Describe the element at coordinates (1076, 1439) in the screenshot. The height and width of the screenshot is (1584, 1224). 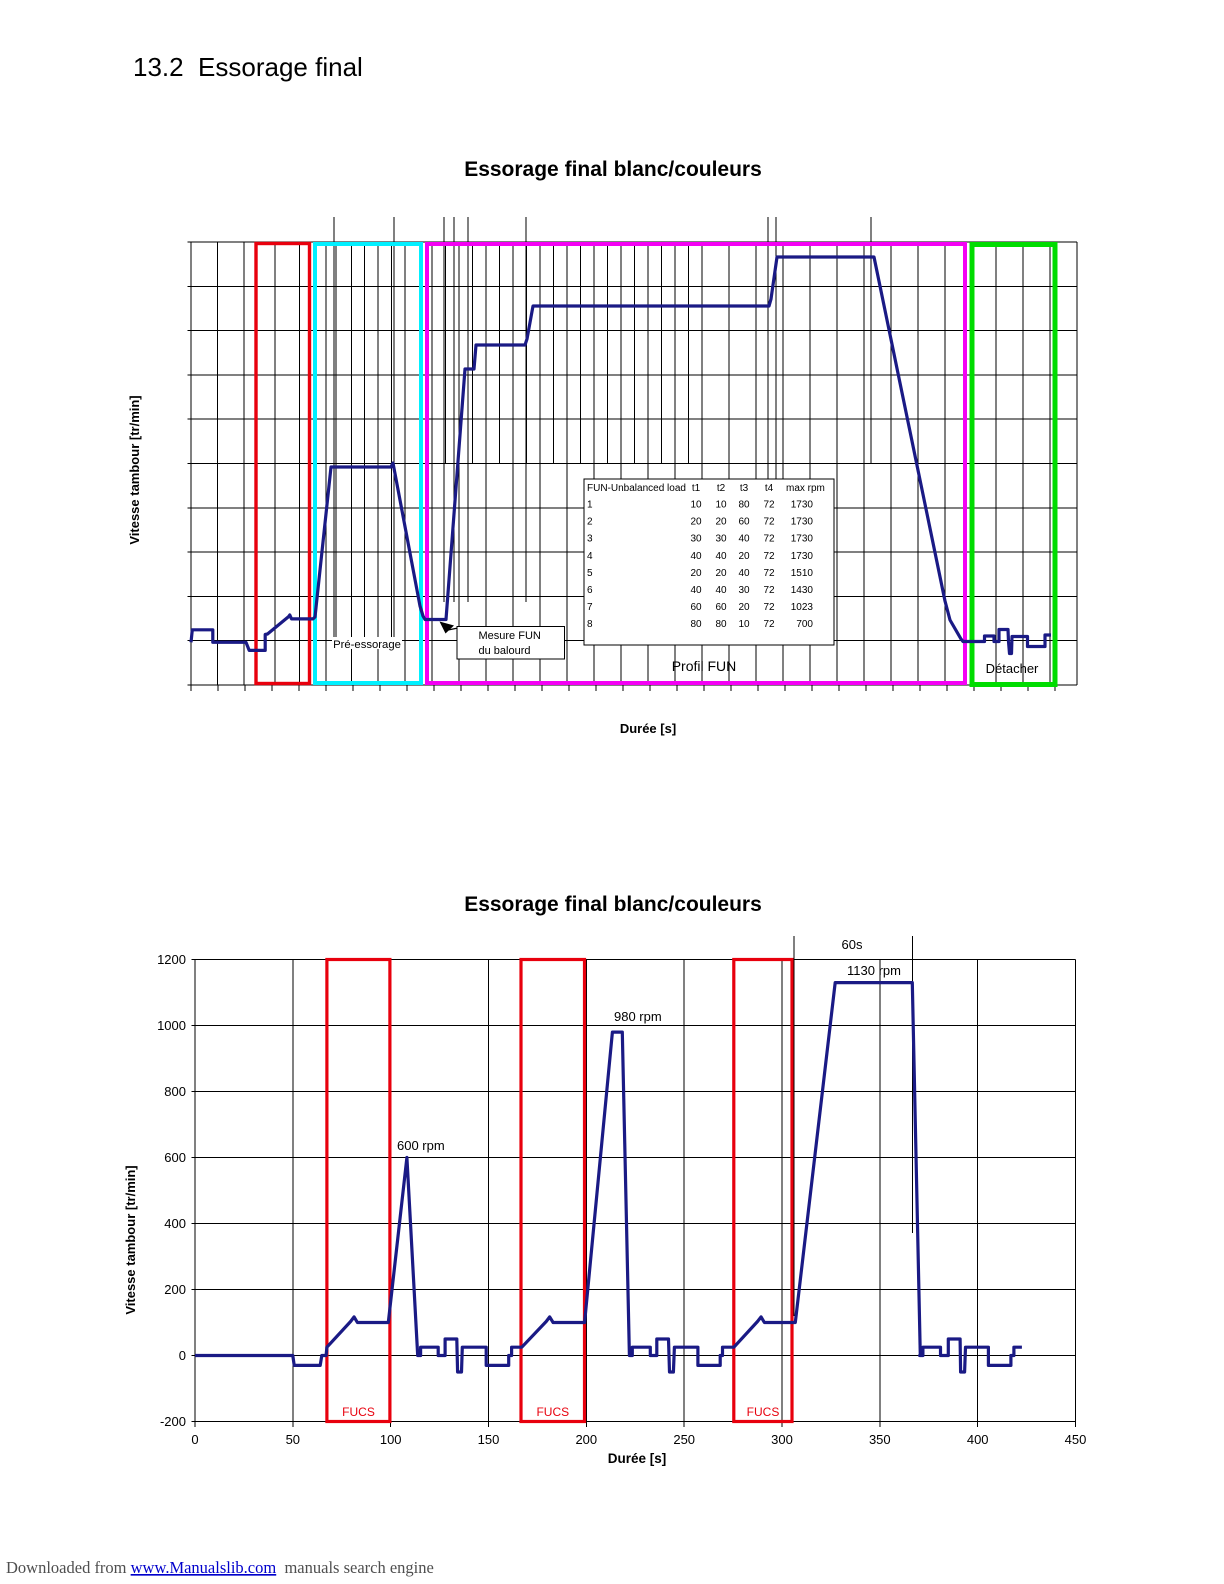
I see `svg-text: 450` at that location.